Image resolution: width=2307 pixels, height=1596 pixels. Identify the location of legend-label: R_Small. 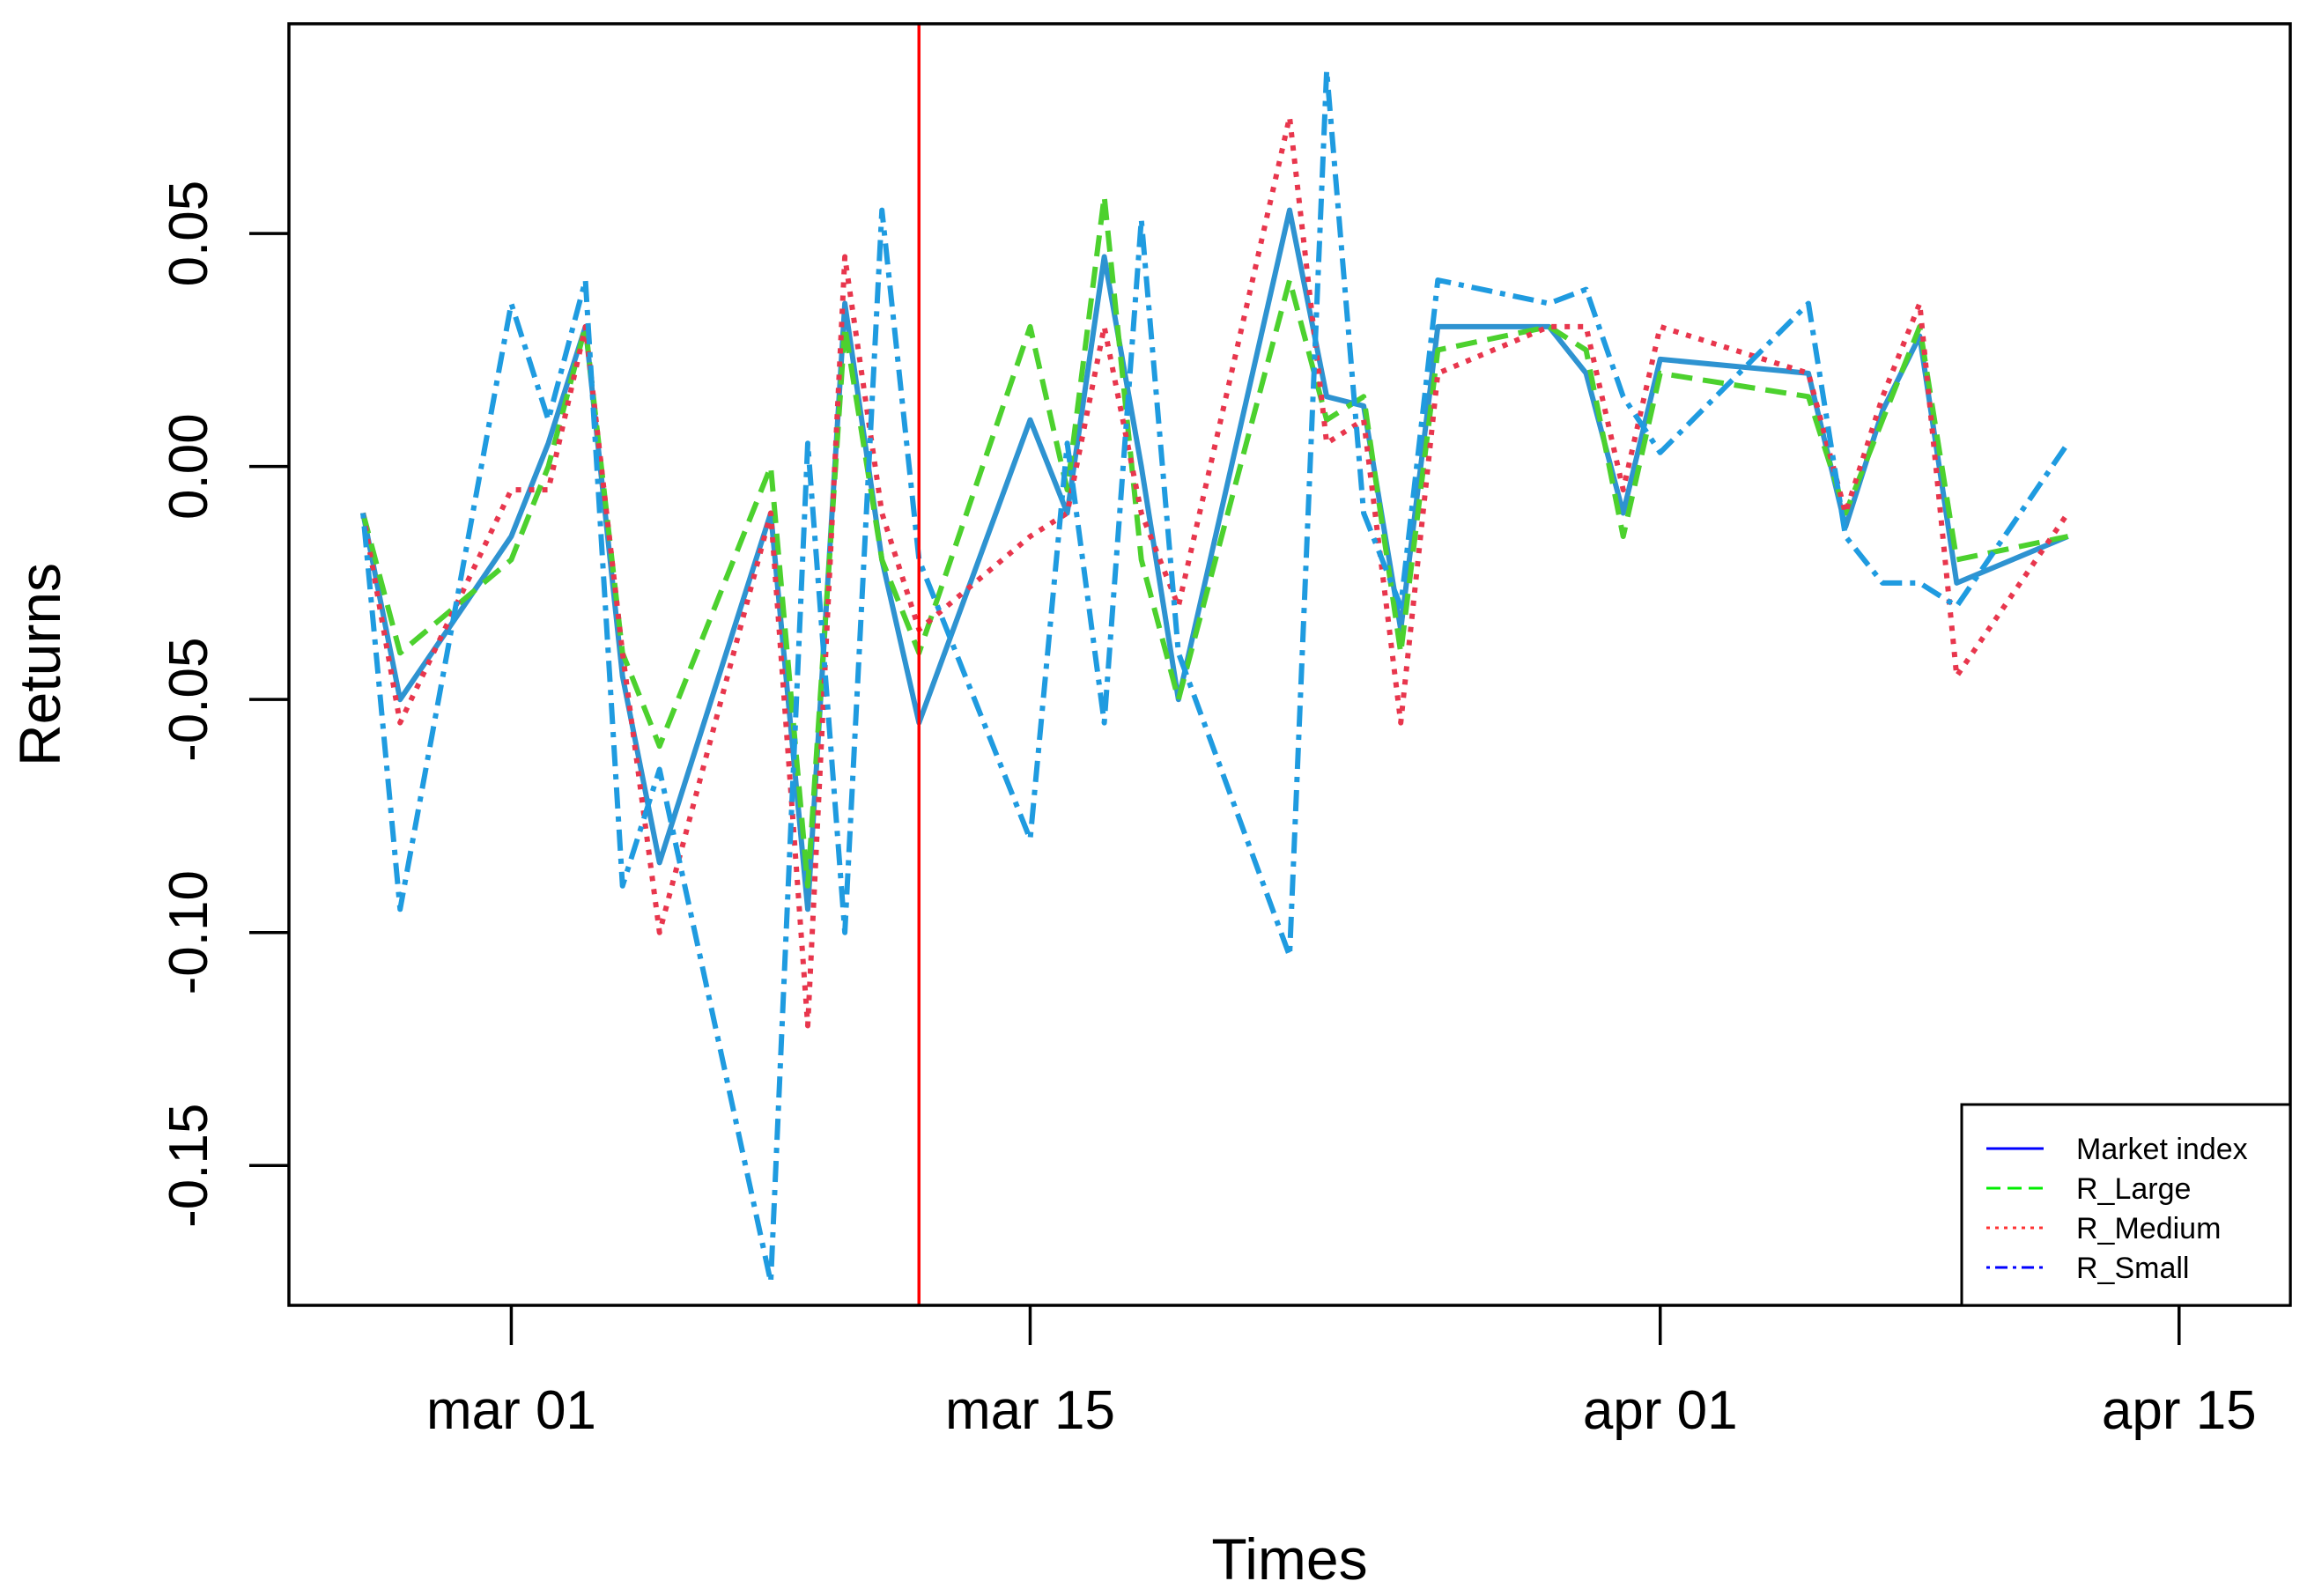
(2132, 1268).